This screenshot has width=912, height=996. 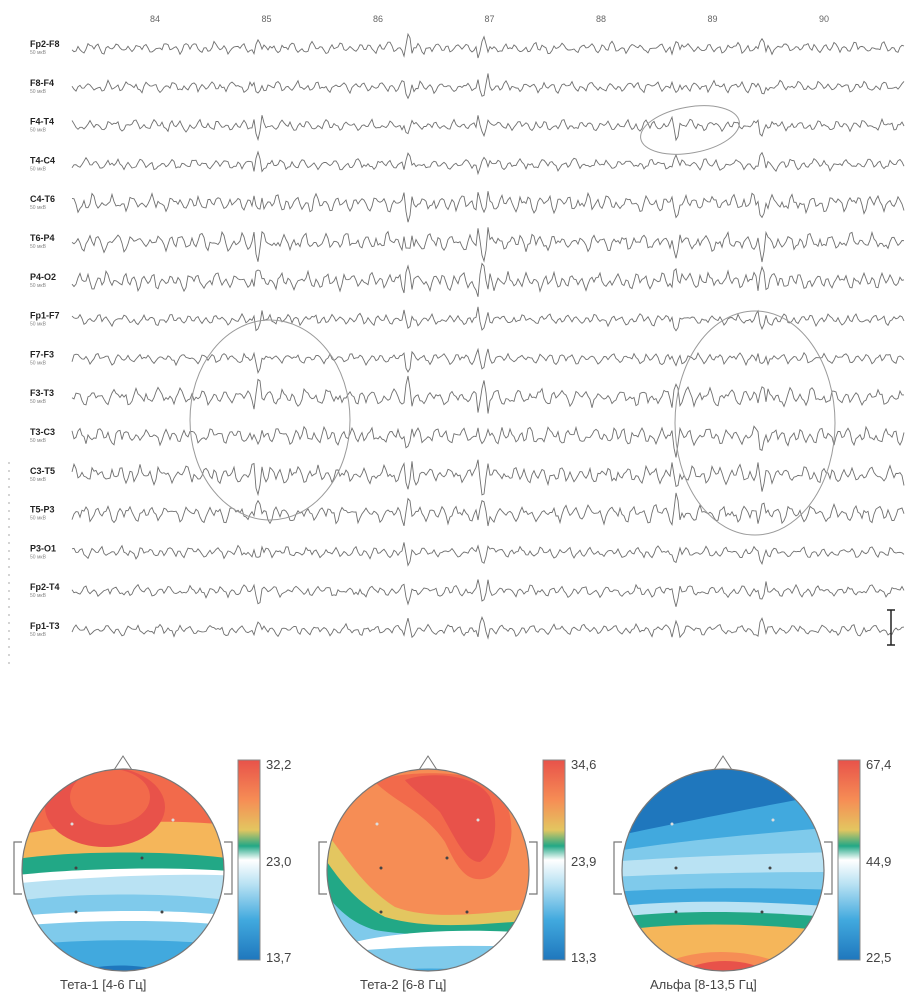 I want to click on time-tick-label: 86, so click(x=378, y=19).